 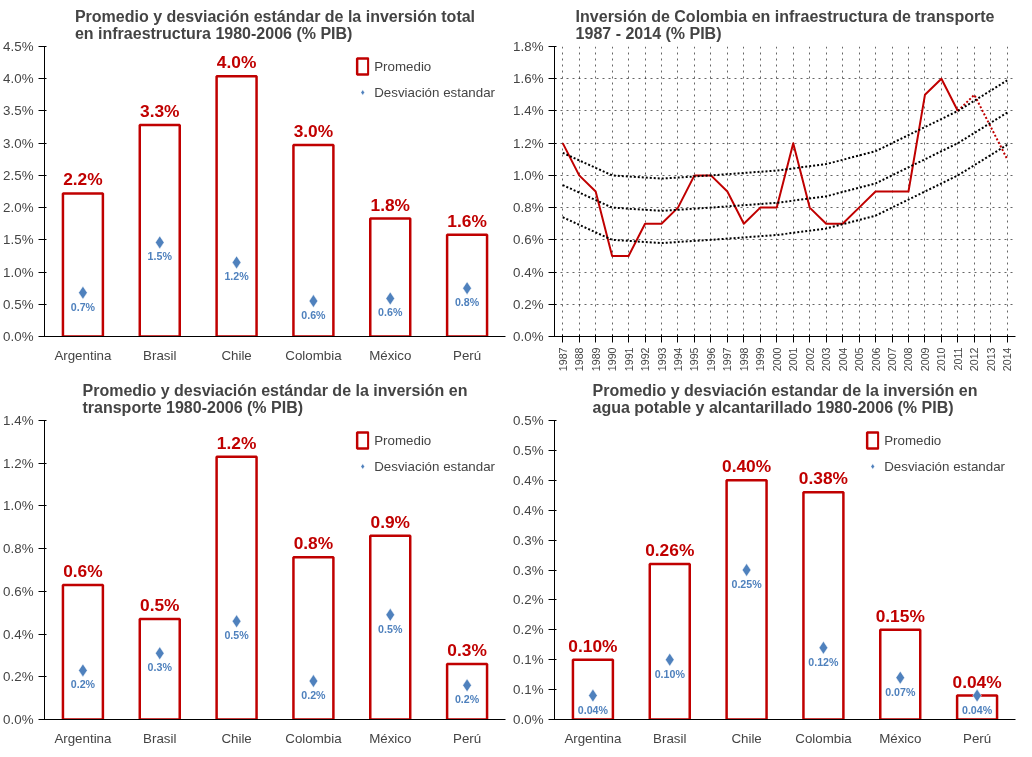 I want to click on x-tick-label: 1999, so click(x=760, y=359).